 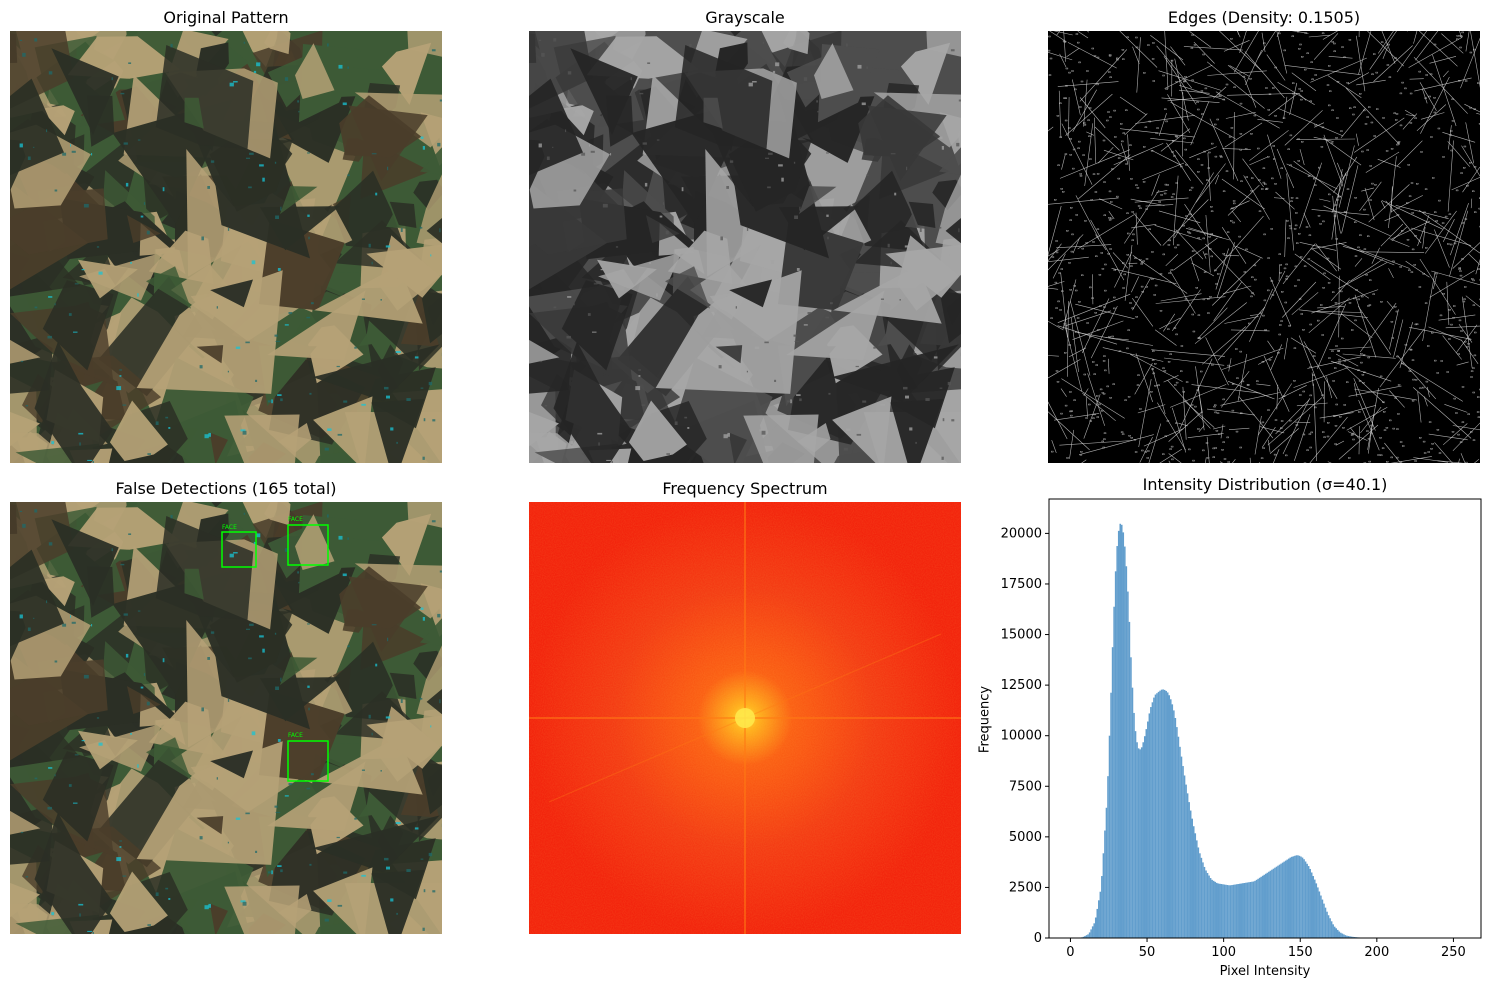 I want to click on x-tick-label: 150, so click(x=1300, y=952).